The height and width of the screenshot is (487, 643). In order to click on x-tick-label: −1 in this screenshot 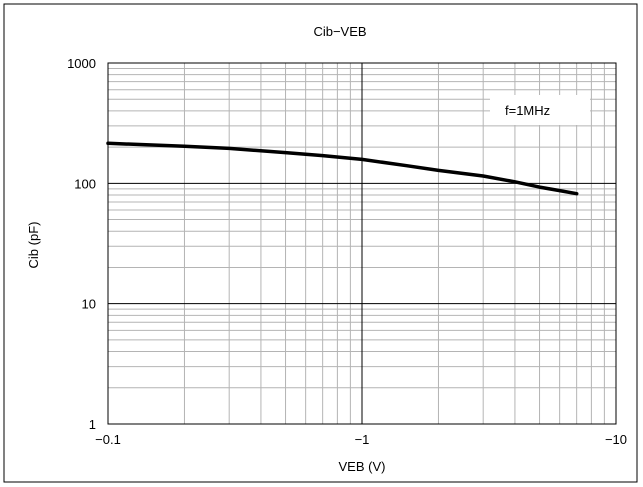, I will do `click(362, 439)`.